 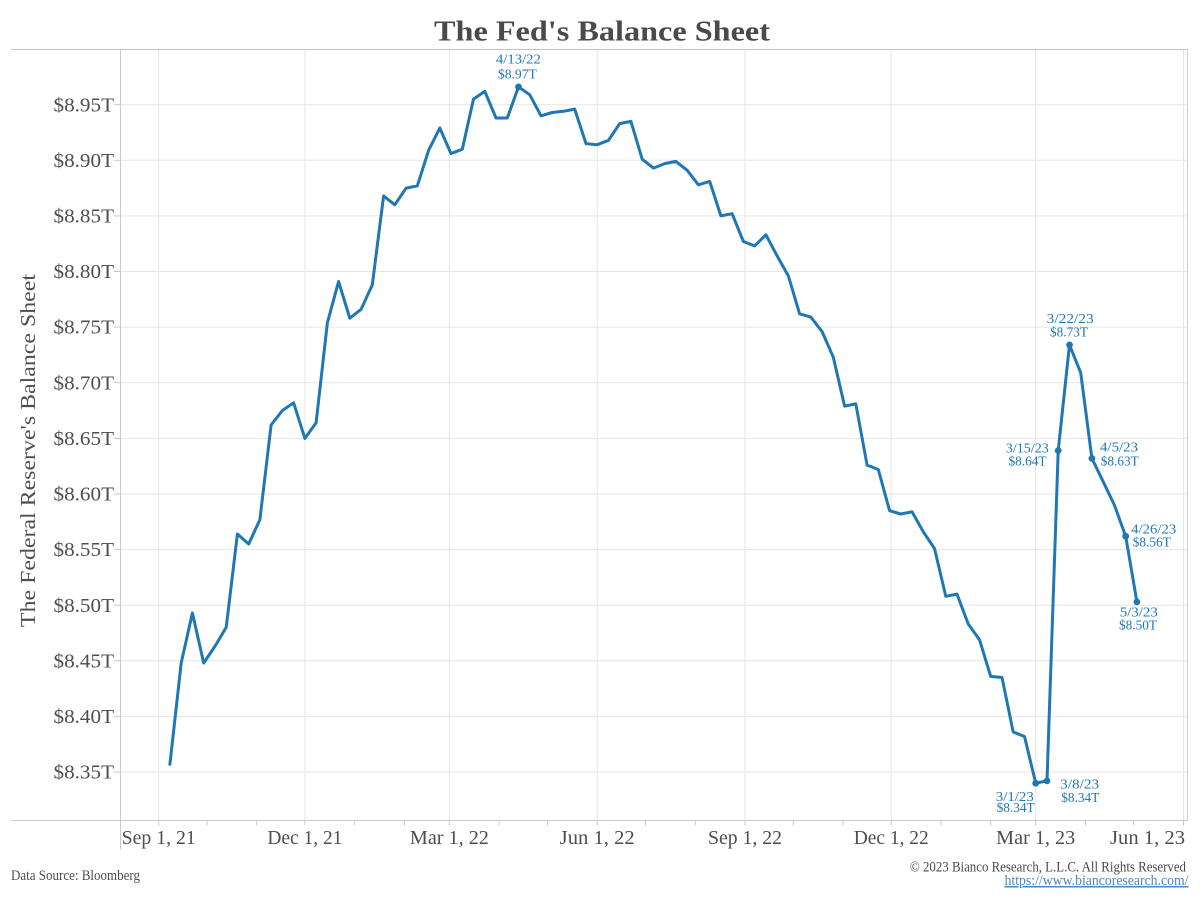 I want to click on svg-text: 3/8/23, so click(x=1079, y=784).